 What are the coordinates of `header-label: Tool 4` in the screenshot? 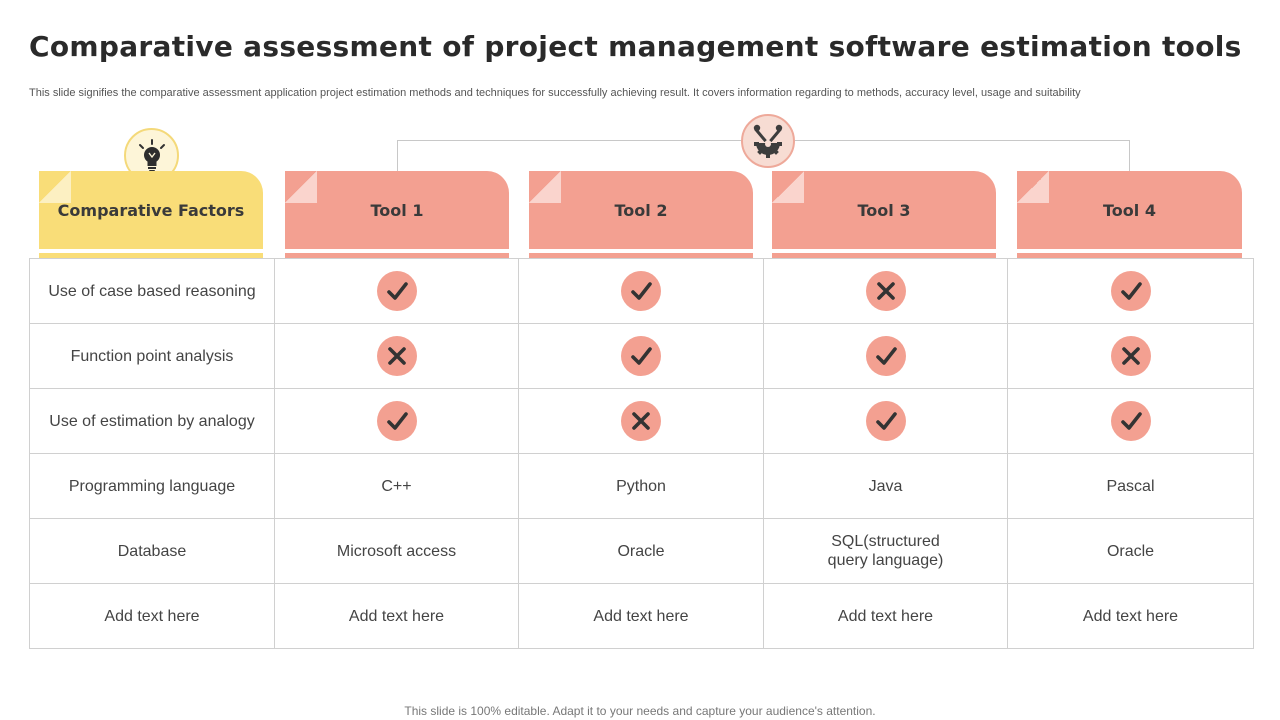 It's located at (1129, 210).